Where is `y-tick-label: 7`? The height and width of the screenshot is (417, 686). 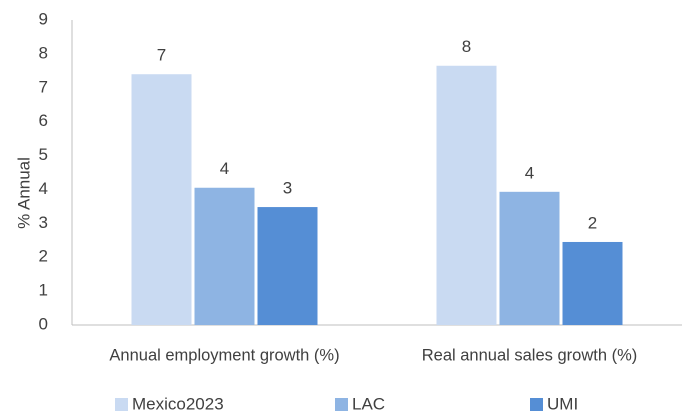 y-tick-label: 7 is located at coordinates (43, 86).